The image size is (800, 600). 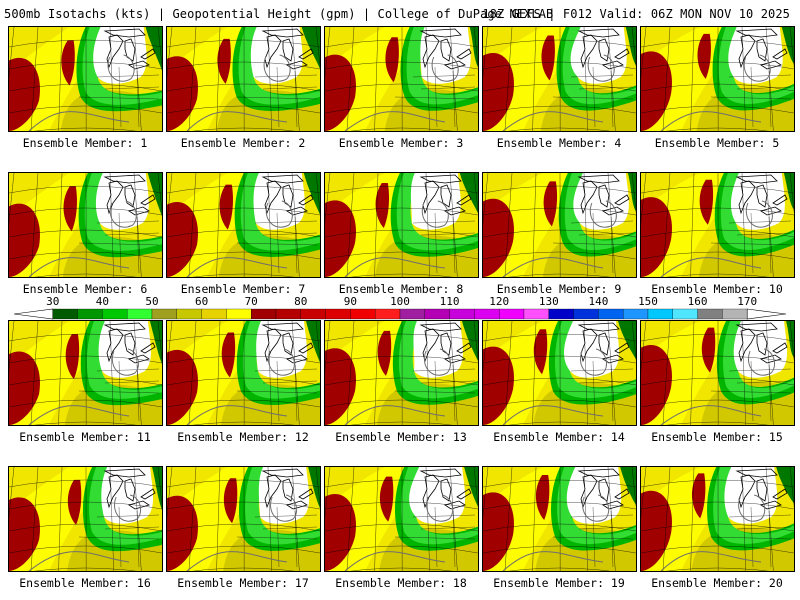 What do you see at coordinates (34, 314) in the screenshot?
I see `colorbar-min-arrow` at bounding box center [34, 314].